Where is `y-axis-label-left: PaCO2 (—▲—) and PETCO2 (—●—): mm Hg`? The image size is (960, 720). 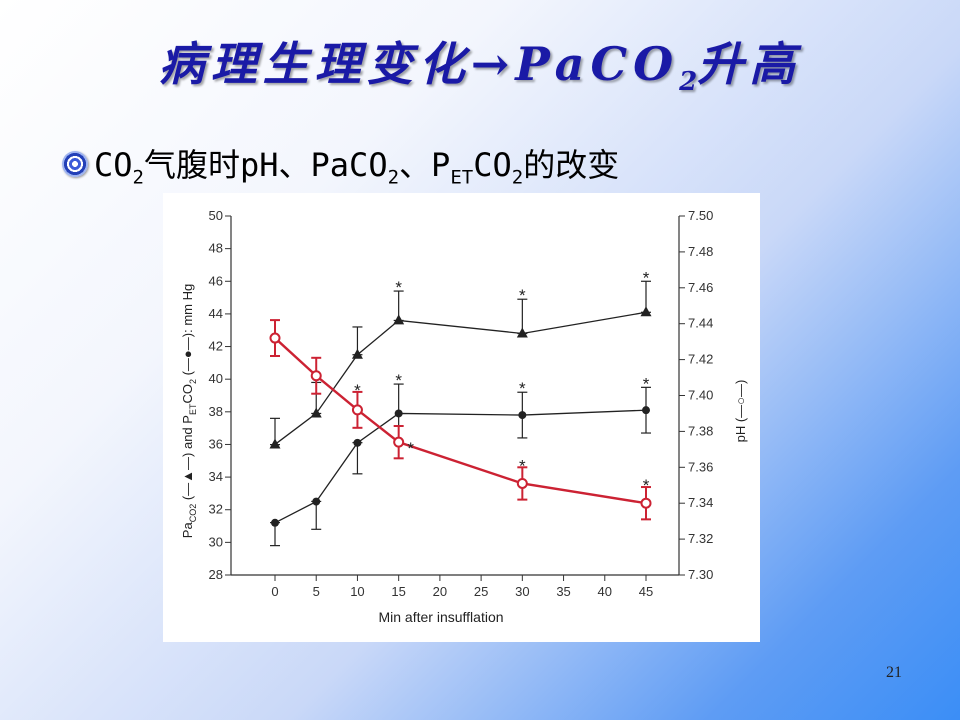 y-axis-label-left: PaCO2 (—▲—) and PETCO2 (—●—): mm Hg is located at coordinates (189, 411).